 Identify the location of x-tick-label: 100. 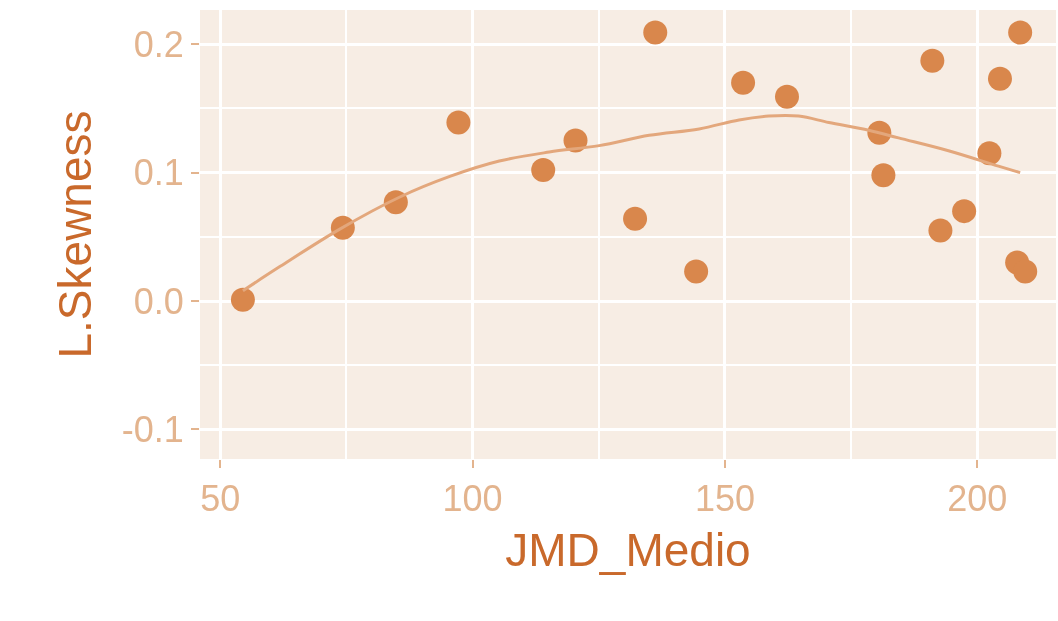
(472, 499).